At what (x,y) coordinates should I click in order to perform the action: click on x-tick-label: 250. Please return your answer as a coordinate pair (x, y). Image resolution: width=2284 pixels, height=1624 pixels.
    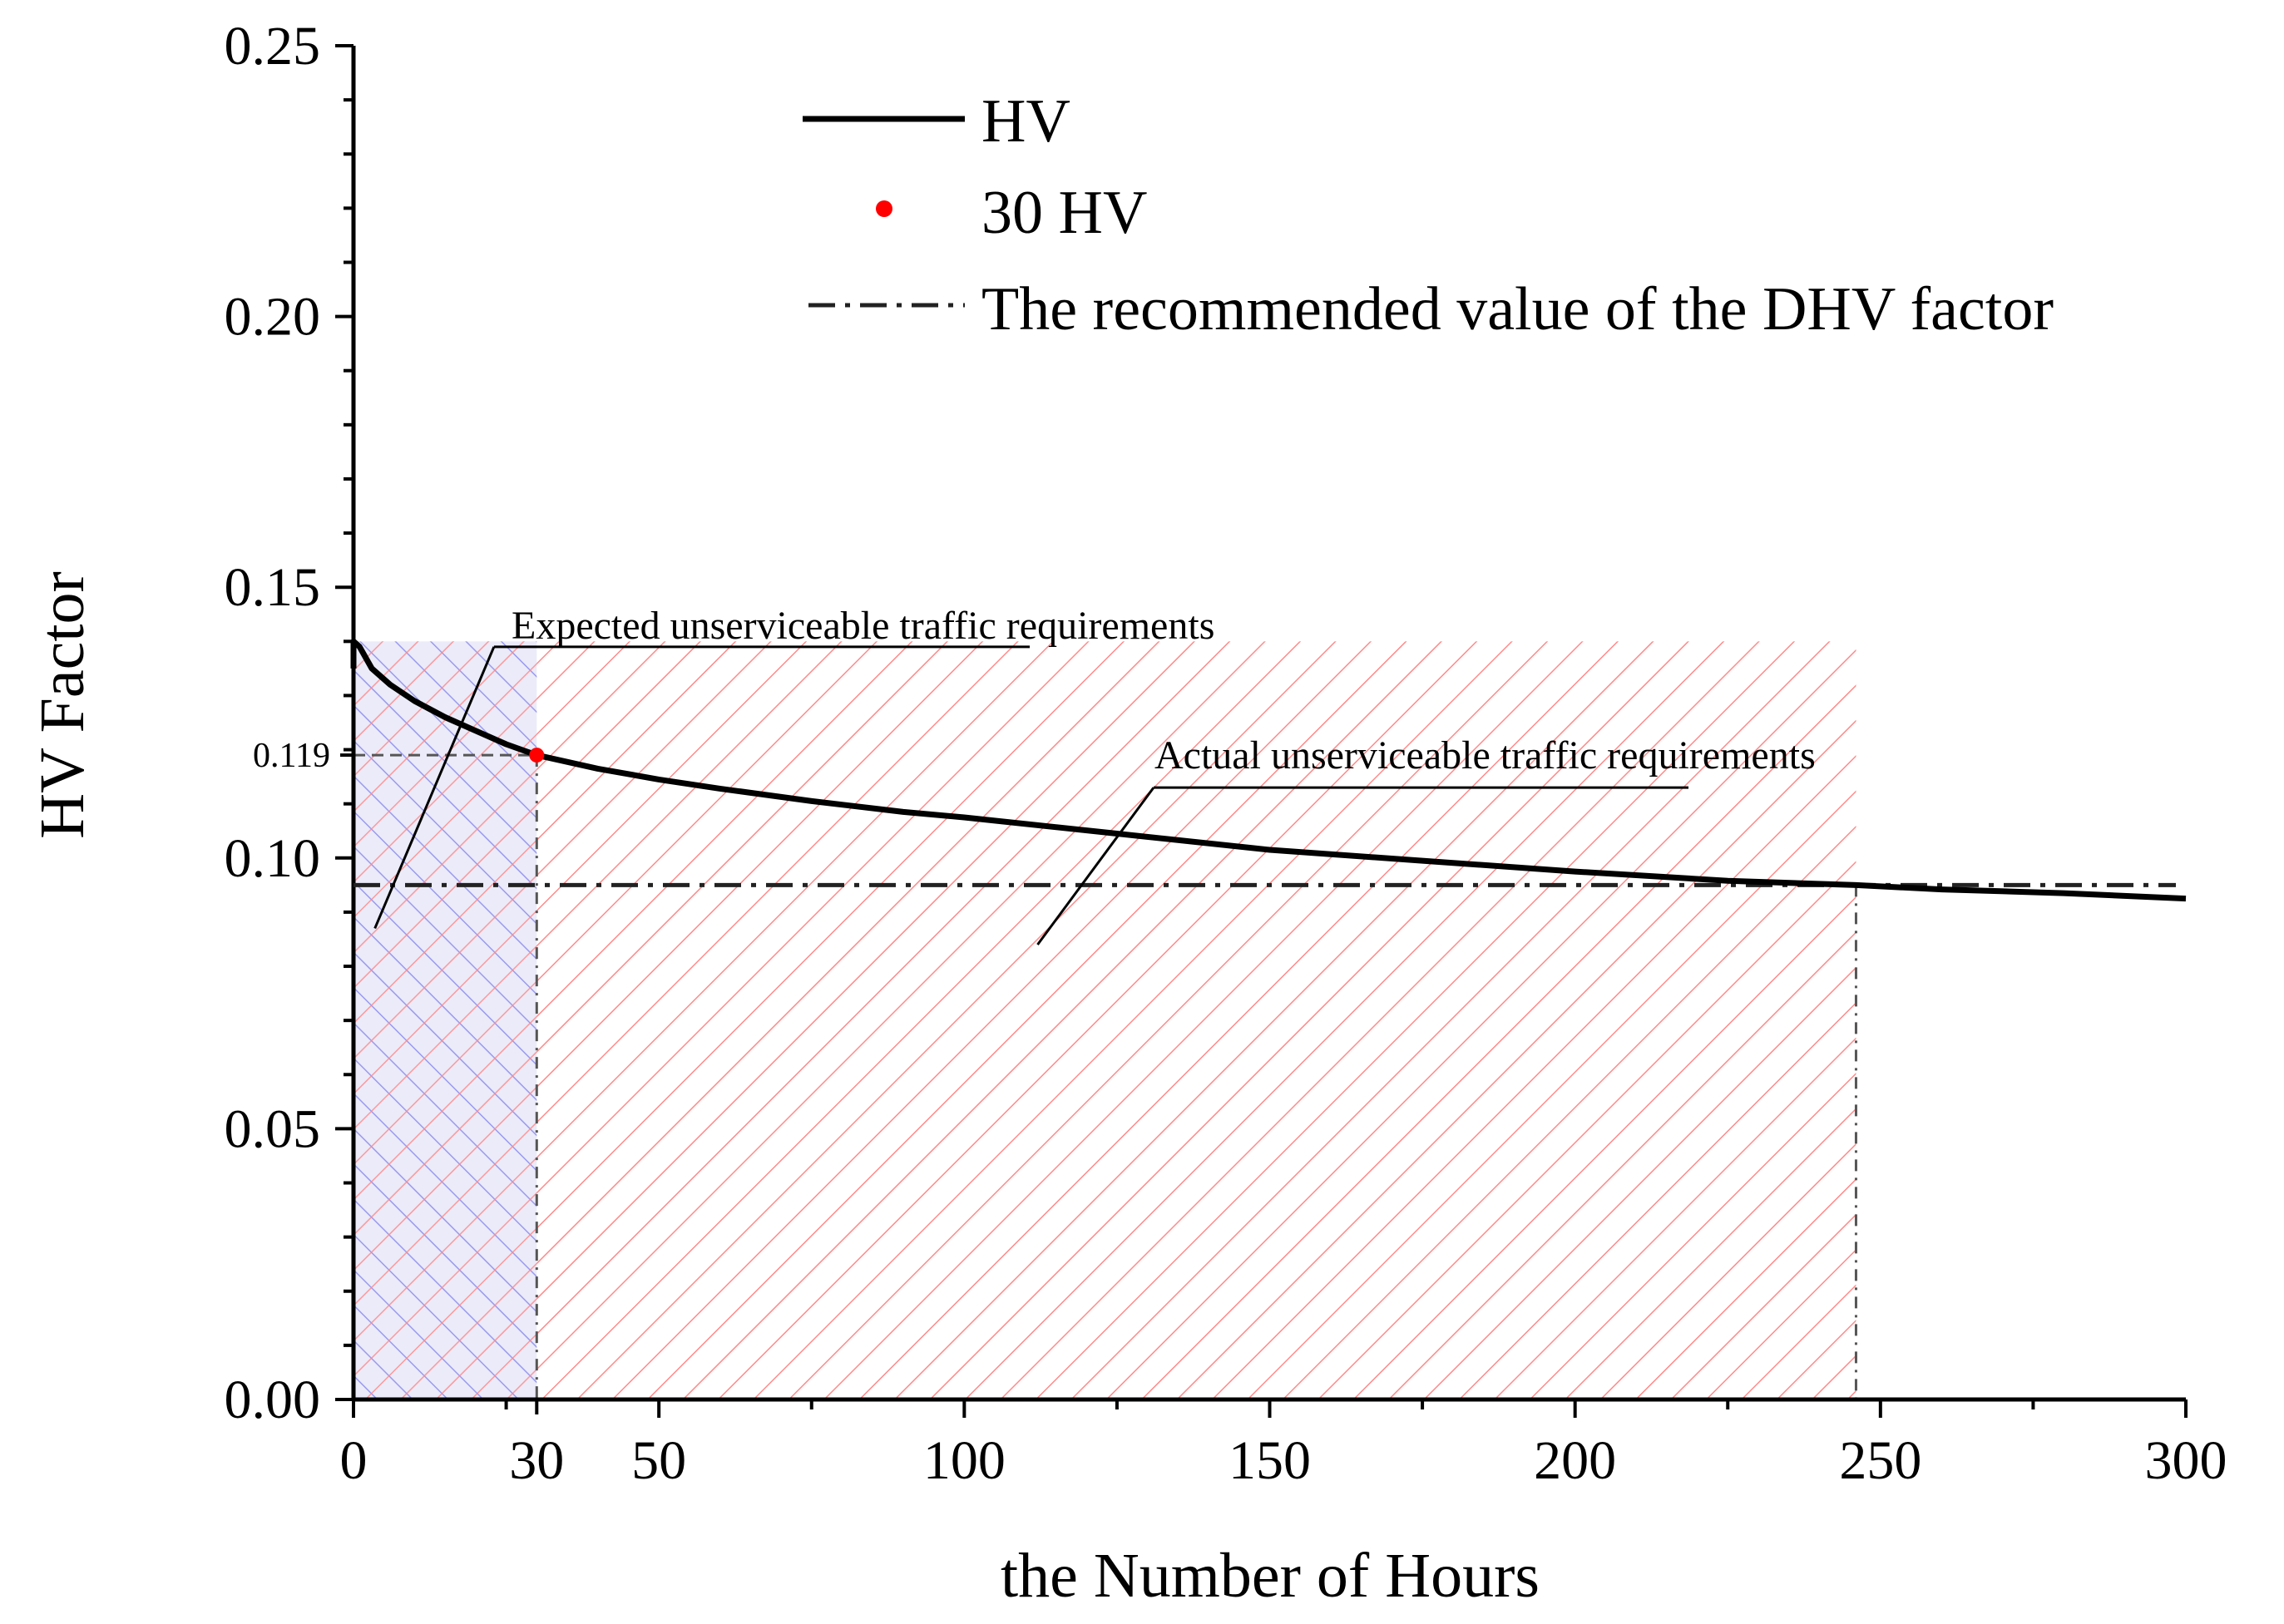
    Looking at the image, I should click on (1880, 1460).